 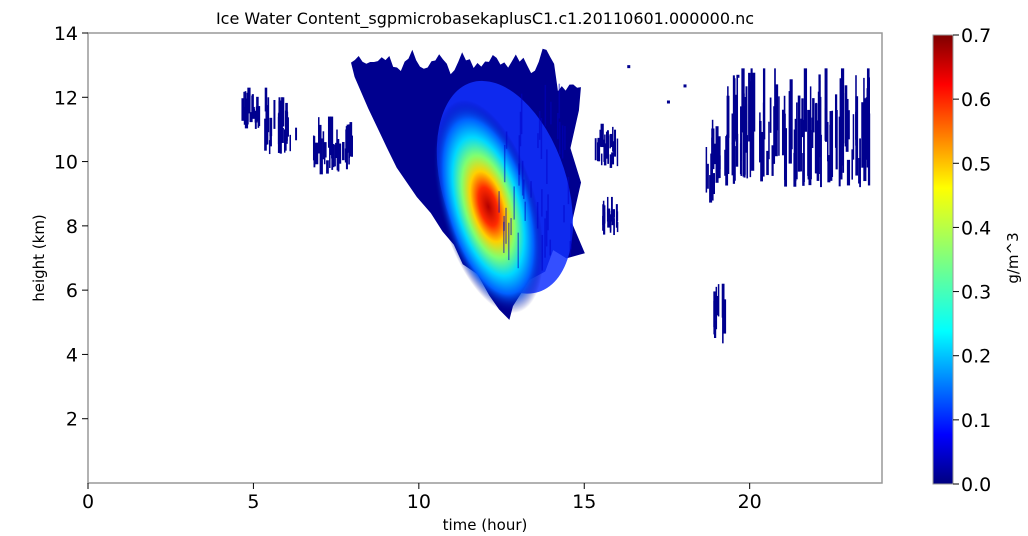 I want to click on colorbar-tick-label: 0.5, so click(x=976, y=164).